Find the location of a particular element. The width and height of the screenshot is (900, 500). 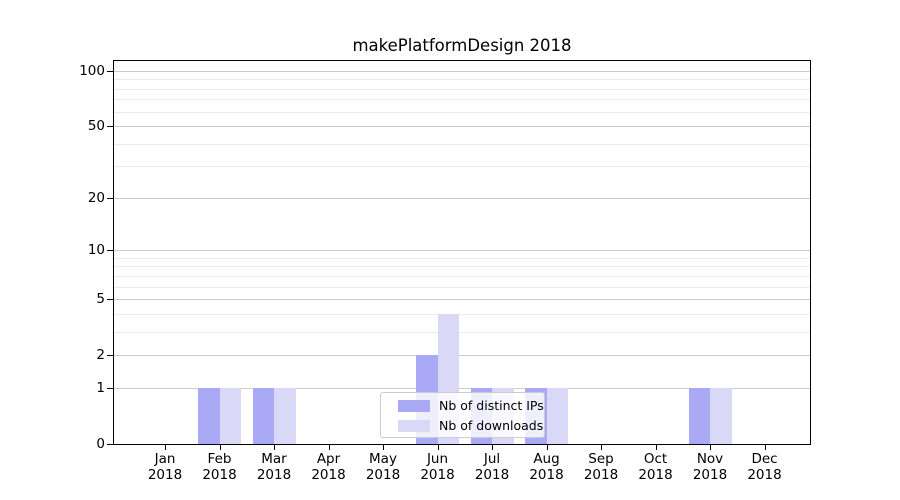

x-tick-month: Jun is located at coordinates (437, 459).